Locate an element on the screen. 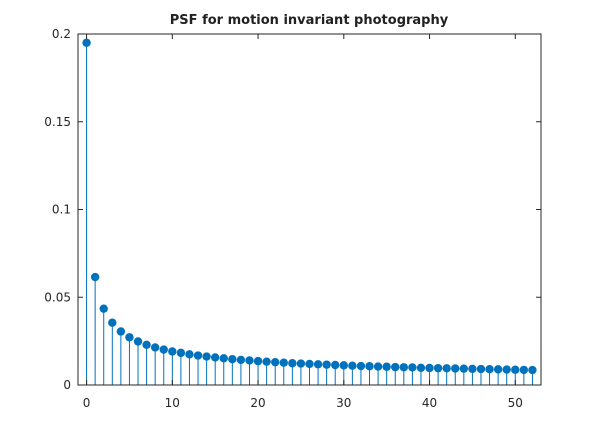 This screenshot has height=434, width=599. x-tick-label: 30 is located at coordinates (343, 403).